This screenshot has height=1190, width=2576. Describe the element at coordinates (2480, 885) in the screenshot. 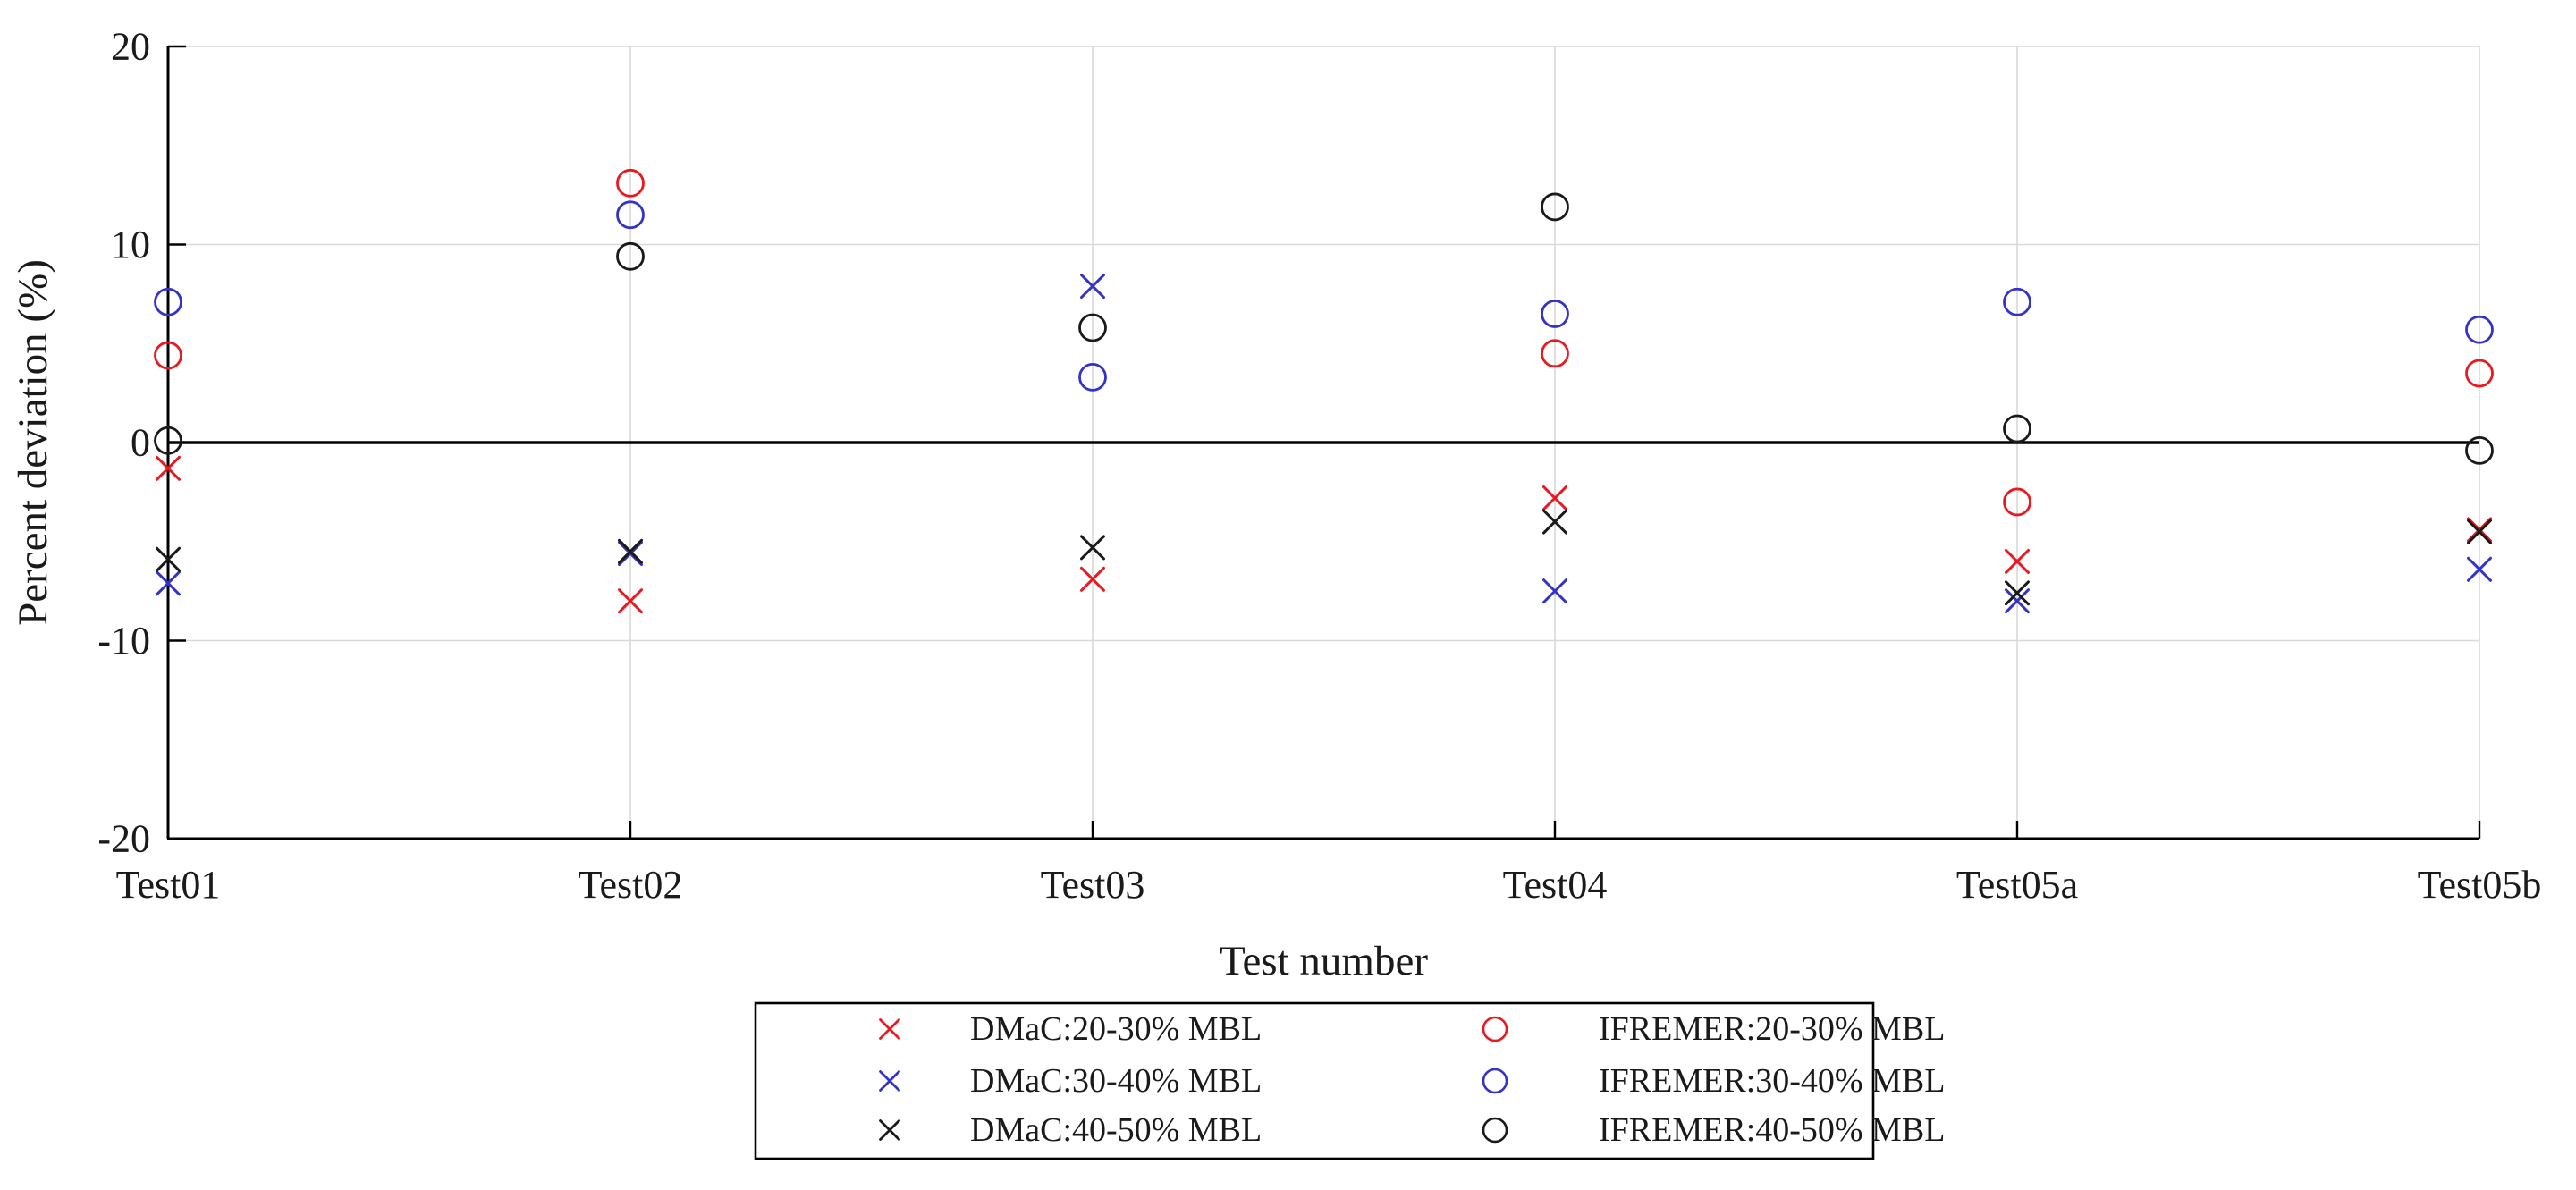

I see `x-tick-label: Test05b` at that location.